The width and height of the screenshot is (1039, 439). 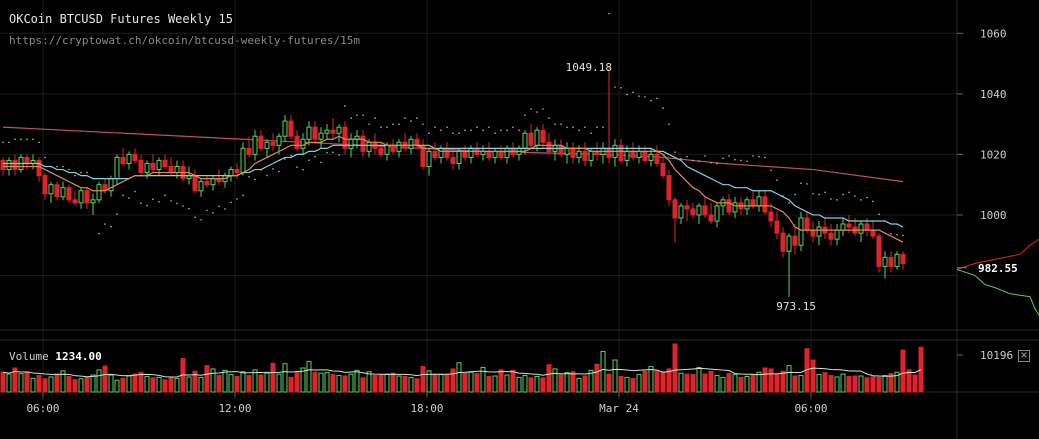 What do you see at coordinates (993, 215) in the screenshot?
I see `y-tick-label: 1000` at bounding box center [993, 215].